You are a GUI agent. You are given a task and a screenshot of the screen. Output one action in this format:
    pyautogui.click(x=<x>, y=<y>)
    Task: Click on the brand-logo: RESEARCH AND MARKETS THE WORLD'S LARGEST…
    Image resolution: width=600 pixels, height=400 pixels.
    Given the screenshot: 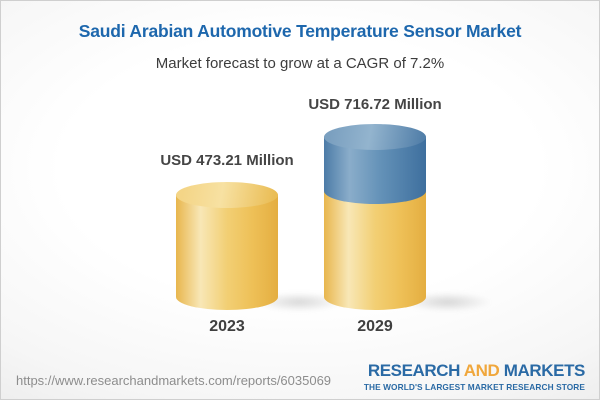 What is the action you would take?
    pyautogui.click(x=474, y=377)
    